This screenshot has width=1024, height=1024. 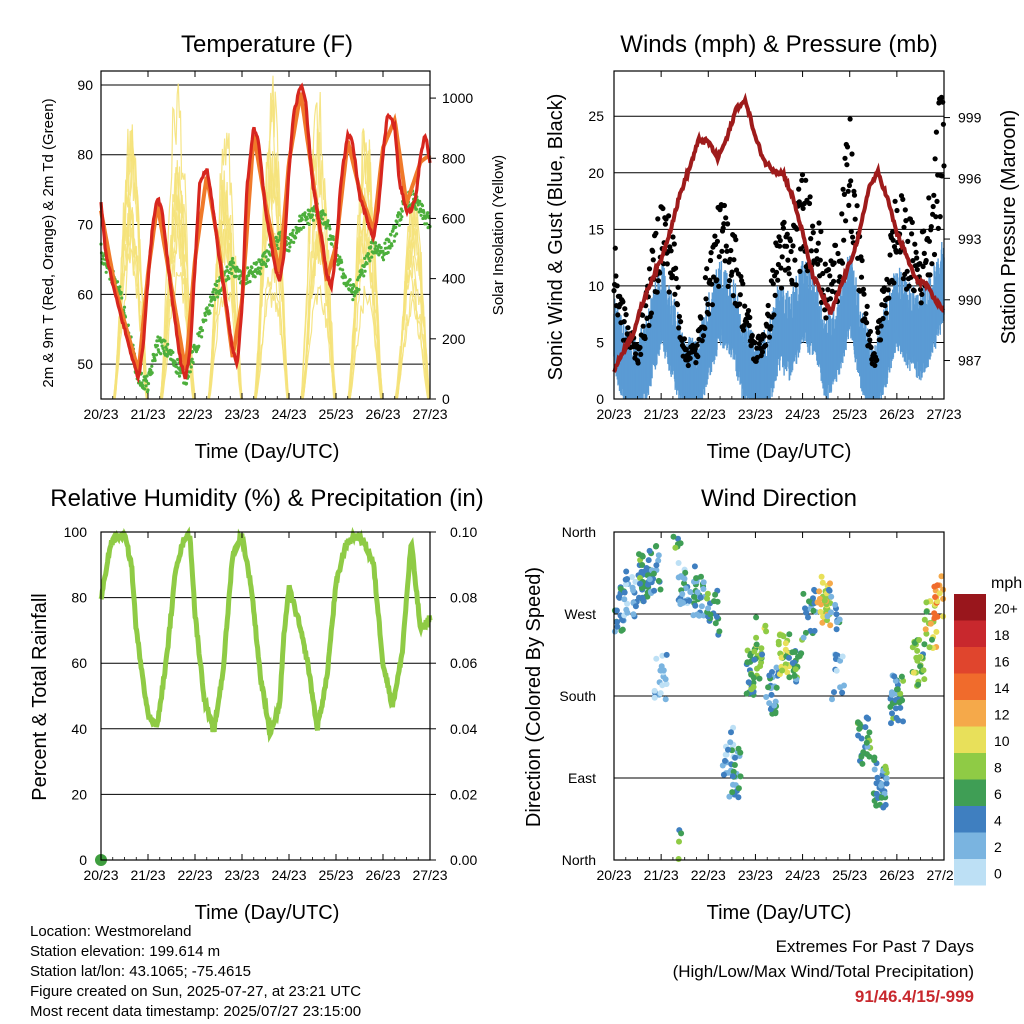 I want to click on direction-ytick-label: West, so click(x=580, y=614).